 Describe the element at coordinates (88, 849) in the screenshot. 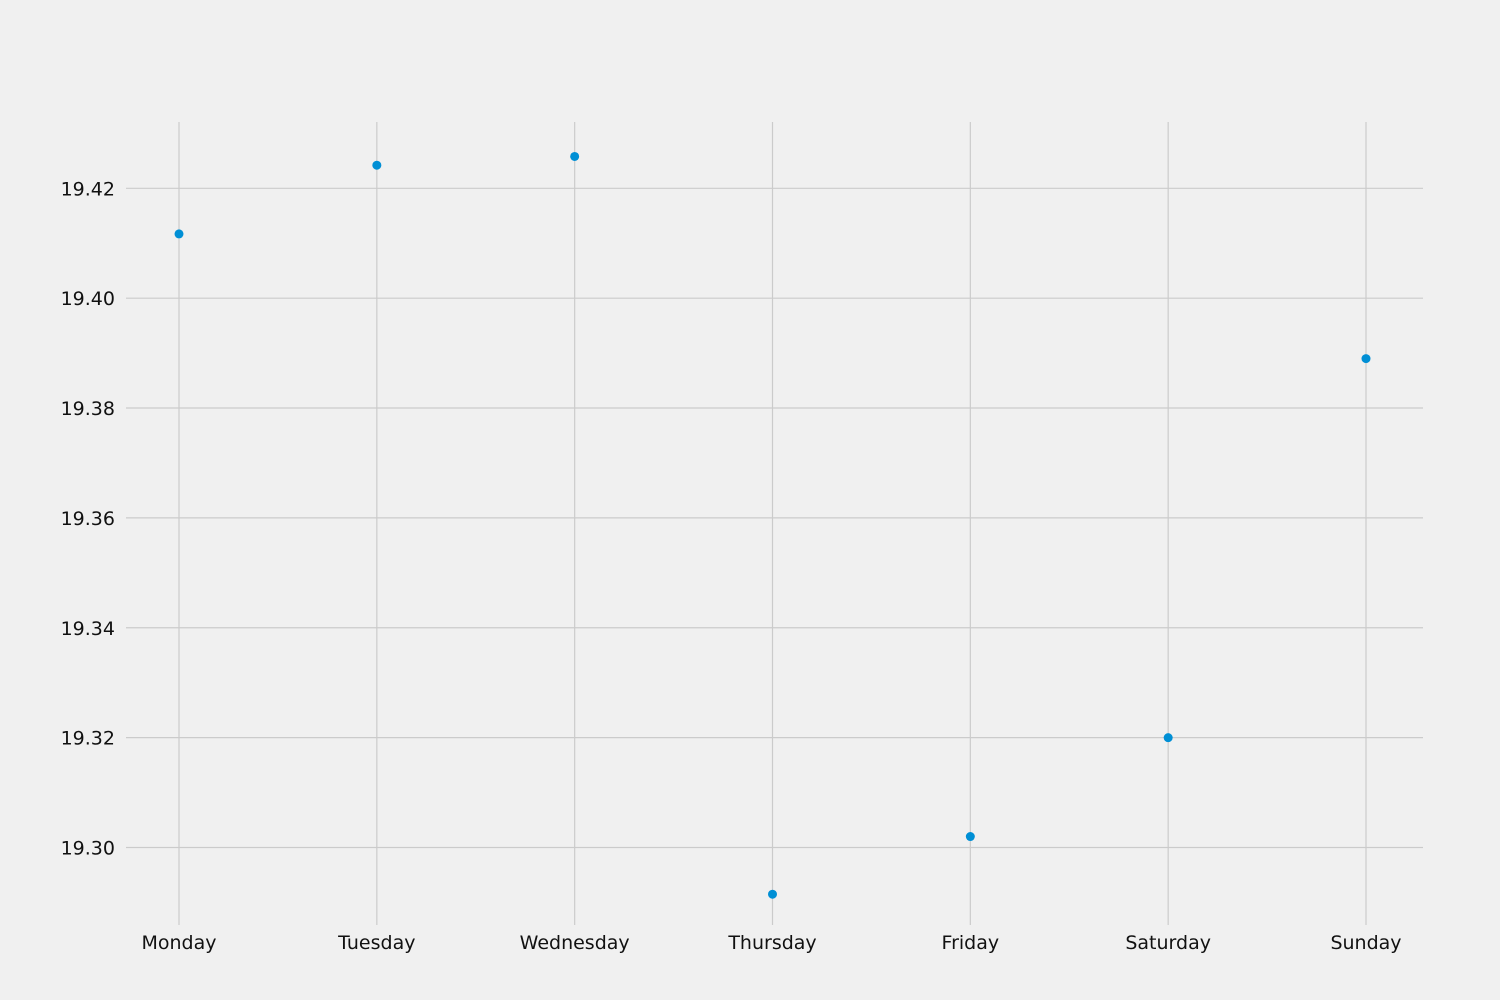

I see `y-tick-label: 19.30` at that location.